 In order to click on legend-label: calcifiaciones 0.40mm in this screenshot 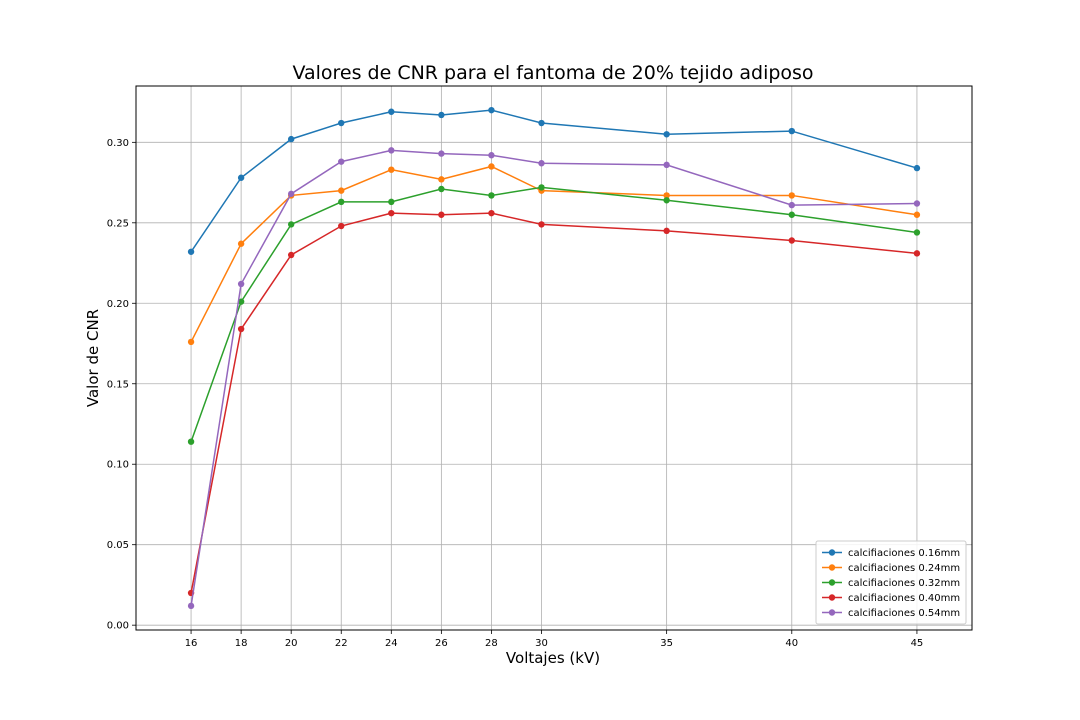, I will do `click(904, 598)`.